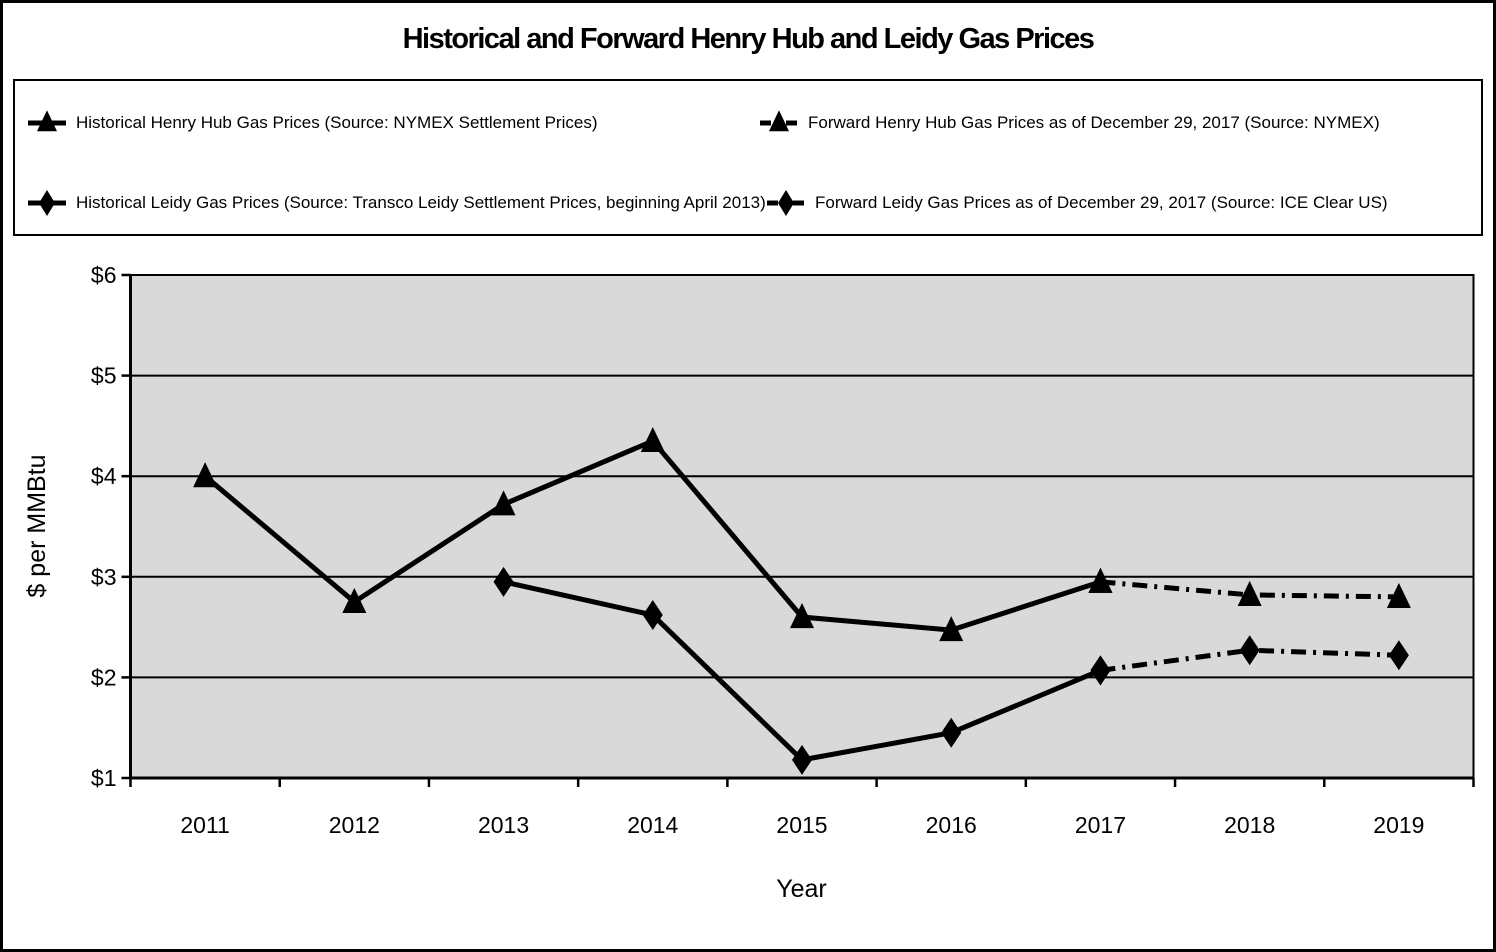  I want to click on legend-dashdot-triangle-icon, so click(779, 121).